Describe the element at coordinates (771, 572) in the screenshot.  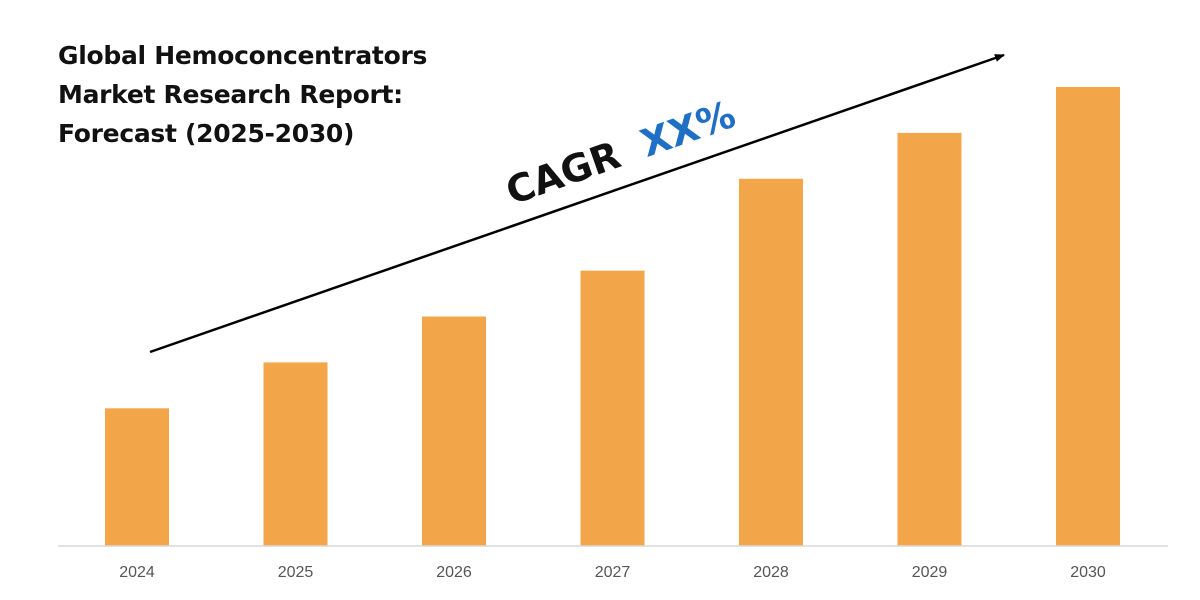
I see `x-tick-label-2028: 2028` at that location.